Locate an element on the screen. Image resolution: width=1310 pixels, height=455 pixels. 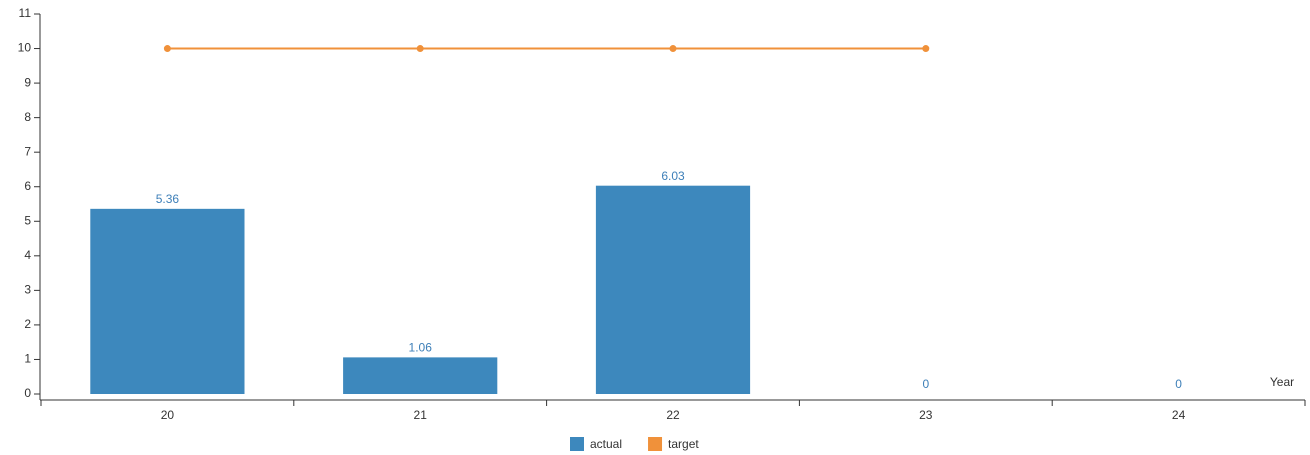
x-tick-label: 21 is located at coordinates (421, 415).